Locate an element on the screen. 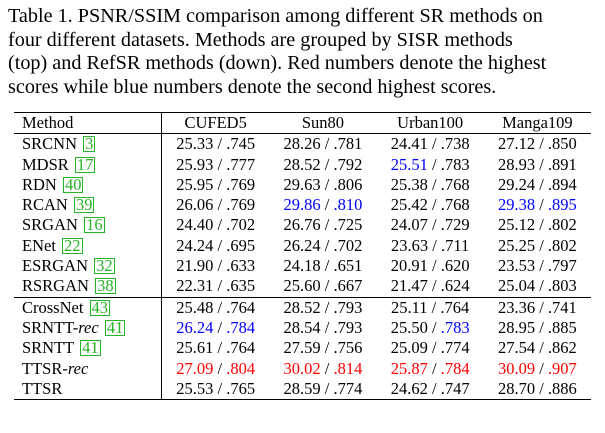  score-cell: 25.61 / .764 is located at coordinates (216, 348).